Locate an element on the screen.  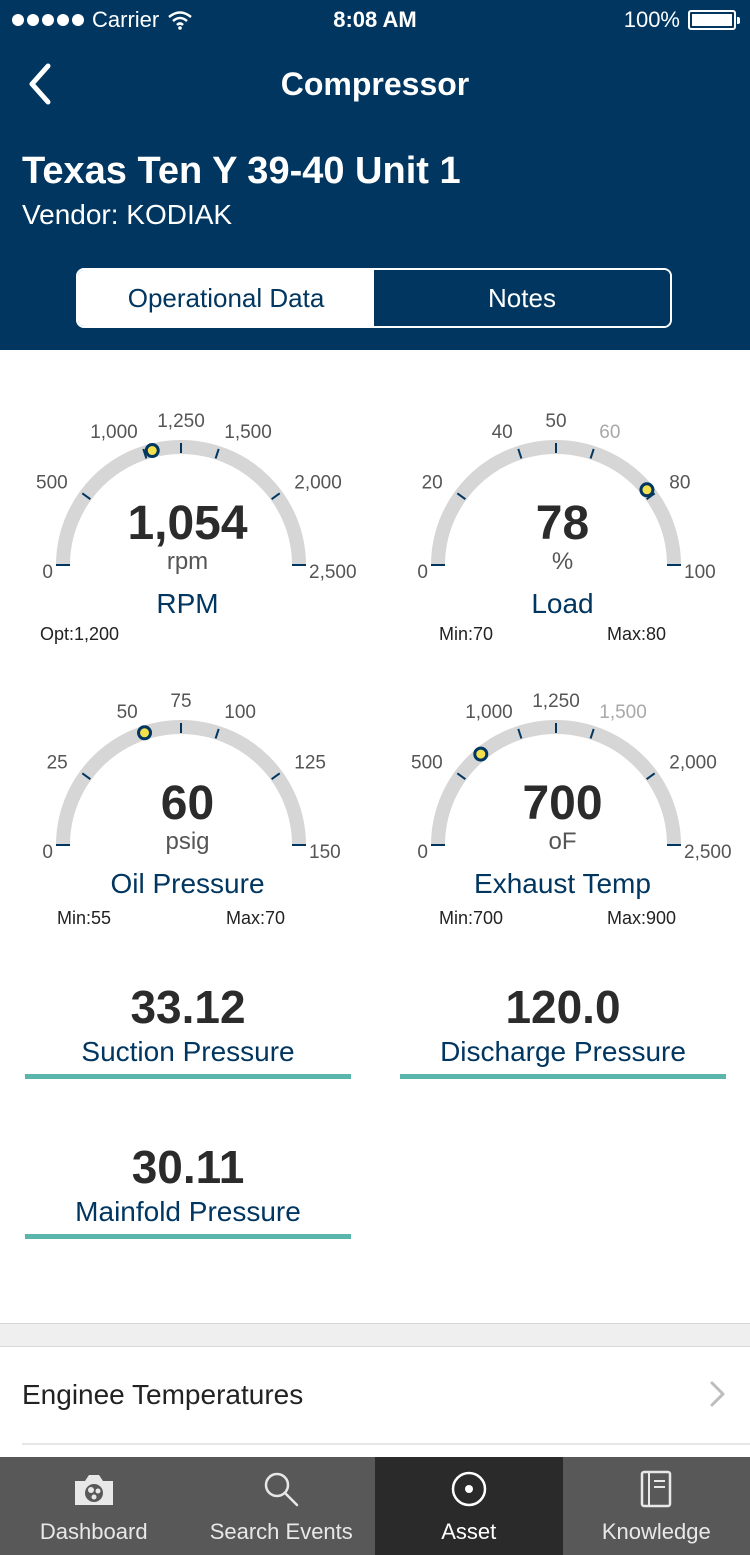
tile-value: 33.12 is located at coordinates (188, 1007).